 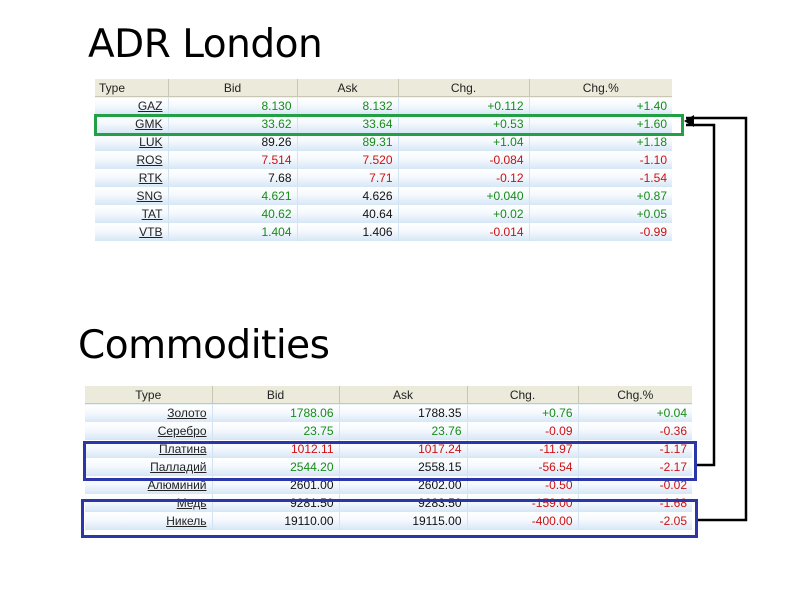 What do you see at coordinates (522, 449) in the screenshot?
I see `chg-cell: -11.97` at bounding box center [522, 449].